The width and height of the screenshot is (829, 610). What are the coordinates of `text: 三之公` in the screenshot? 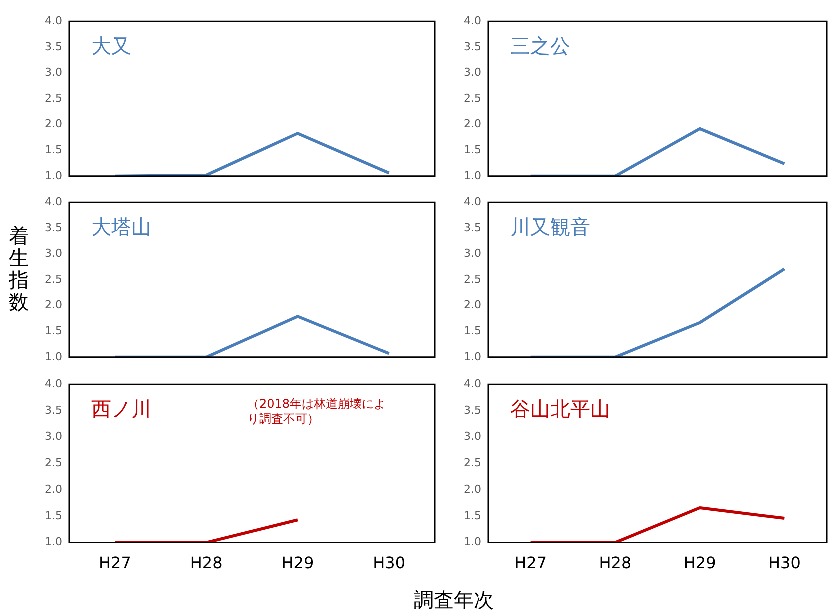 It's located at (540, 46).